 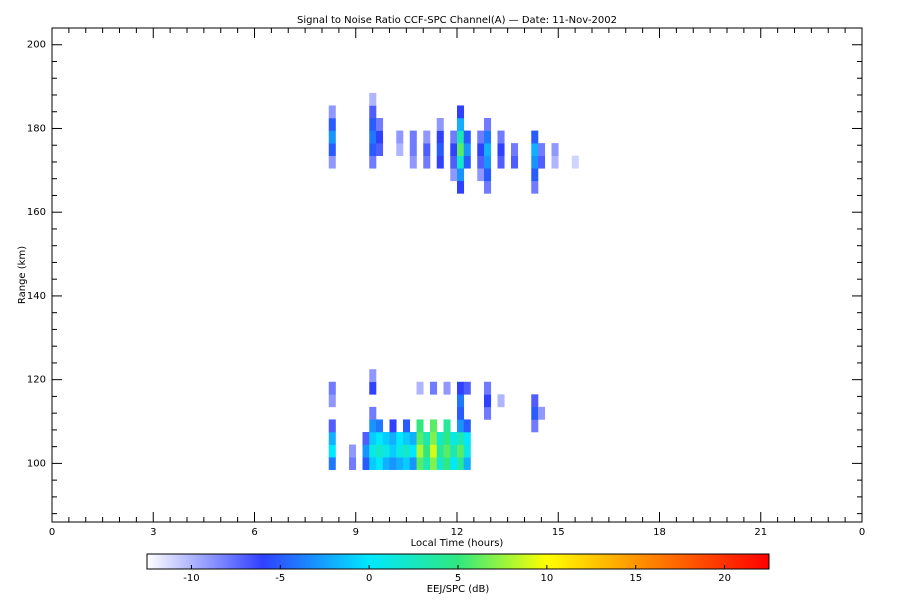 What do you see at coordinates (458, 589) in the screenshot?
I see `colorbar-label: EEJ/SPC (dB)` at bounding box center [458, 589].